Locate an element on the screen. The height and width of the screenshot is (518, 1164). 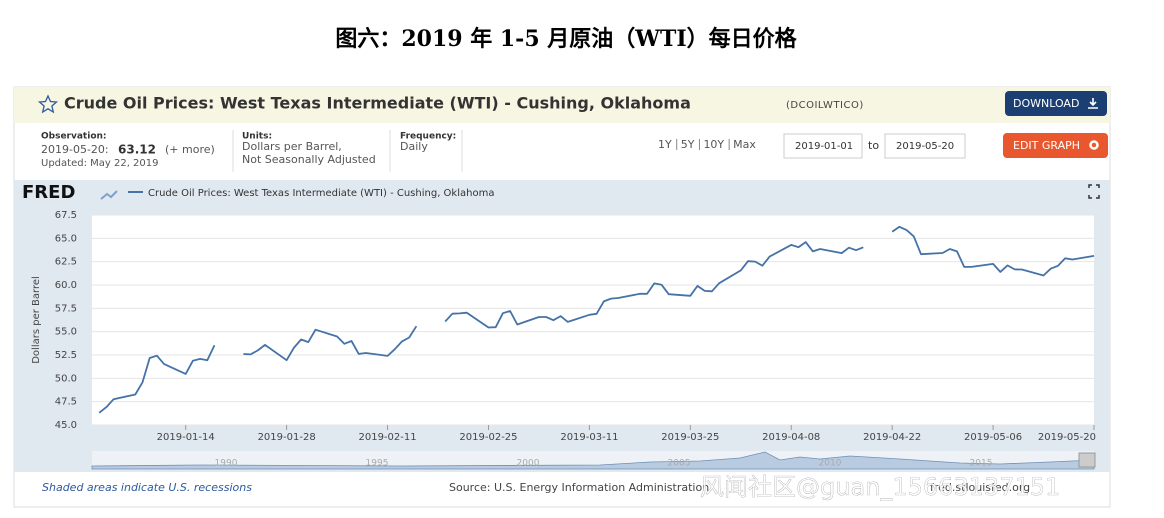
x-tick-label: 2019-02-25 is located at coordinates (488, 437).